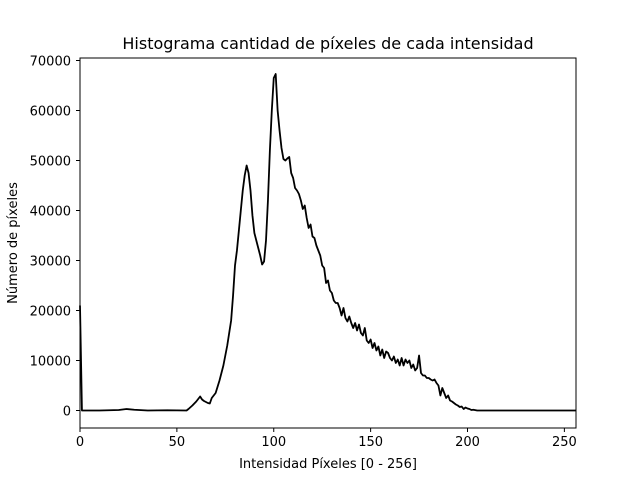 Image resolution: width=640 pixels, height=480 pixels. What do you see at coordinates (273, 442) in the screenshot?
I see `x-tick-label: 100` at bounding box center [273, 442].